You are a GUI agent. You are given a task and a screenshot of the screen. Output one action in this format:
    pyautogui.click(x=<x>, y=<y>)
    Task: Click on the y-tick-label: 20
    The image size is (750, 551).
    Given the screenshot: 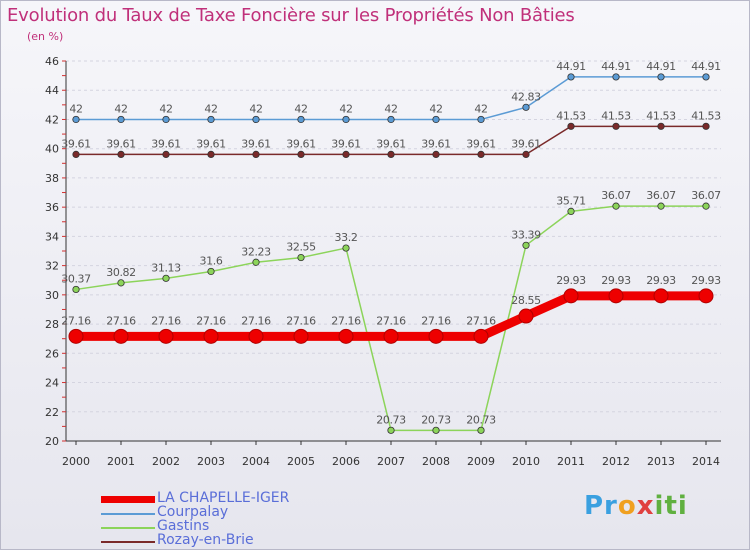 What is the action you would take?
    pyautogui.click(x=52, y=441)
    